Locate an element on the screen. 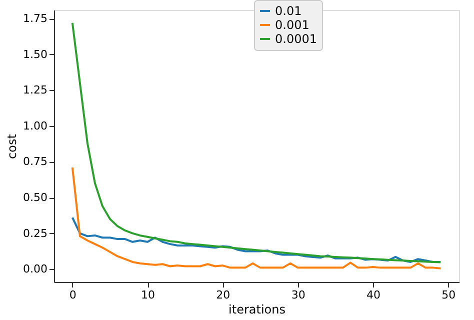  x-axis-title: iterations is located at coordinates (257, 309).